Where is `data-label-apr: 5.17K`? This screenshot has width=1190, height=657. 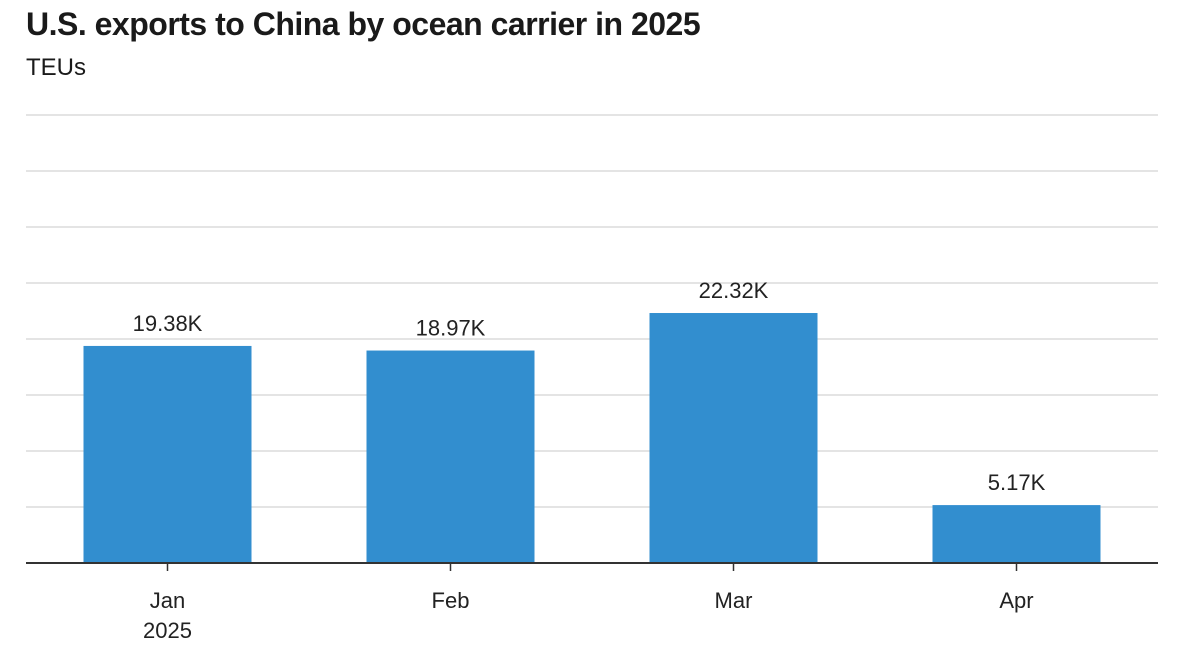
data-label-apr: 5.17K is located at coordinates (1017, 482).